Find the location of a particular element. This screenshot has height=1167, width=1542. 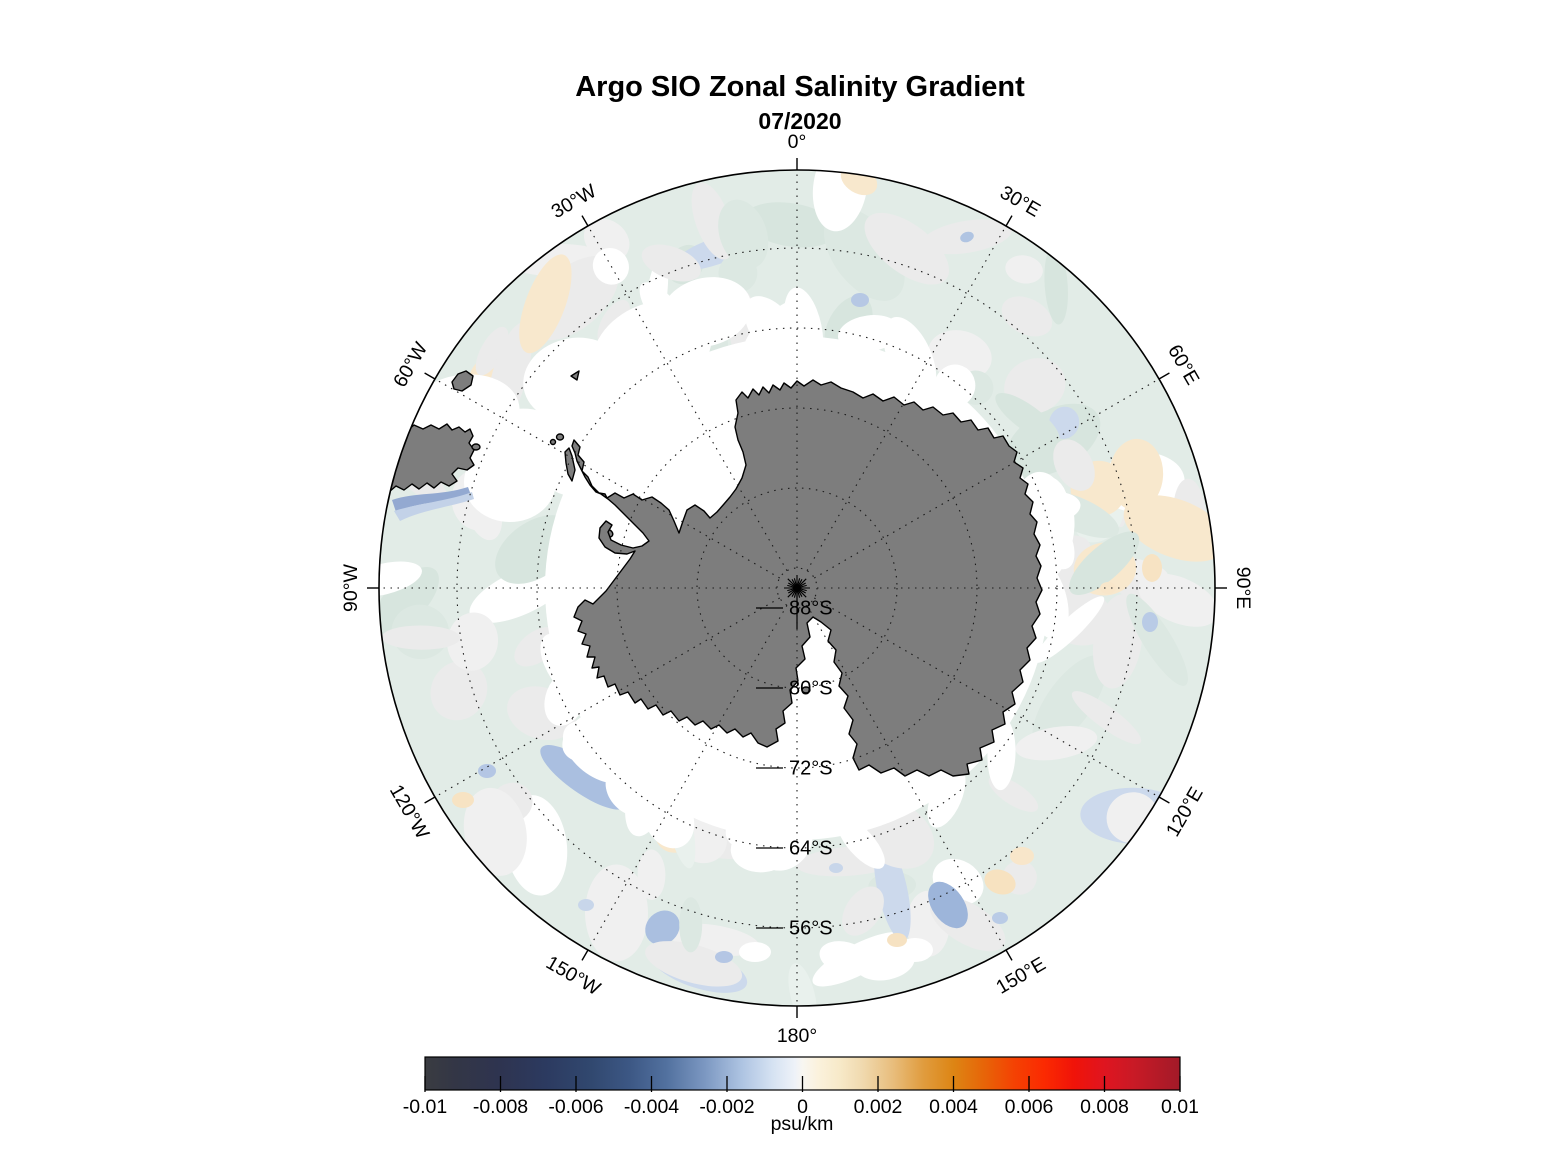

cb-tick-label: 0.01 is located at coordinates (1180, 1107).